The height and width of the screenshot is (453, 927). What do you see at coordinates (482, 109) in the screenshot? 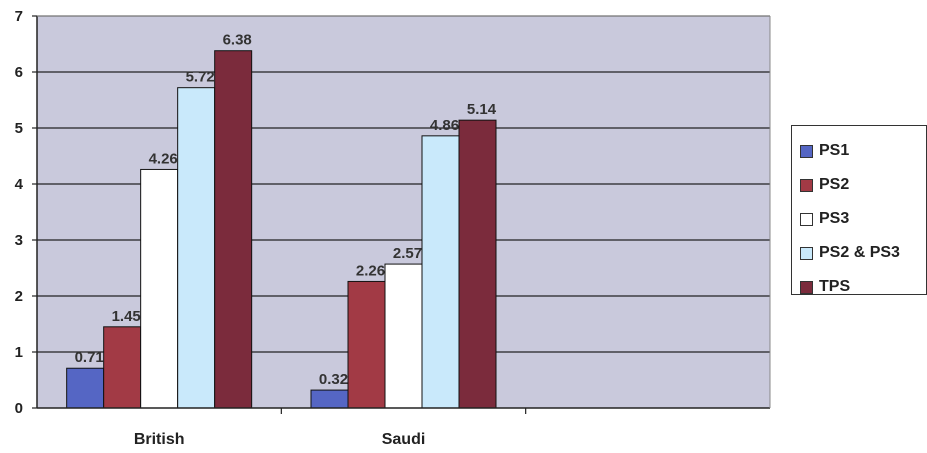
I see `data-label: 5.14` at bounding box center [482, 109].